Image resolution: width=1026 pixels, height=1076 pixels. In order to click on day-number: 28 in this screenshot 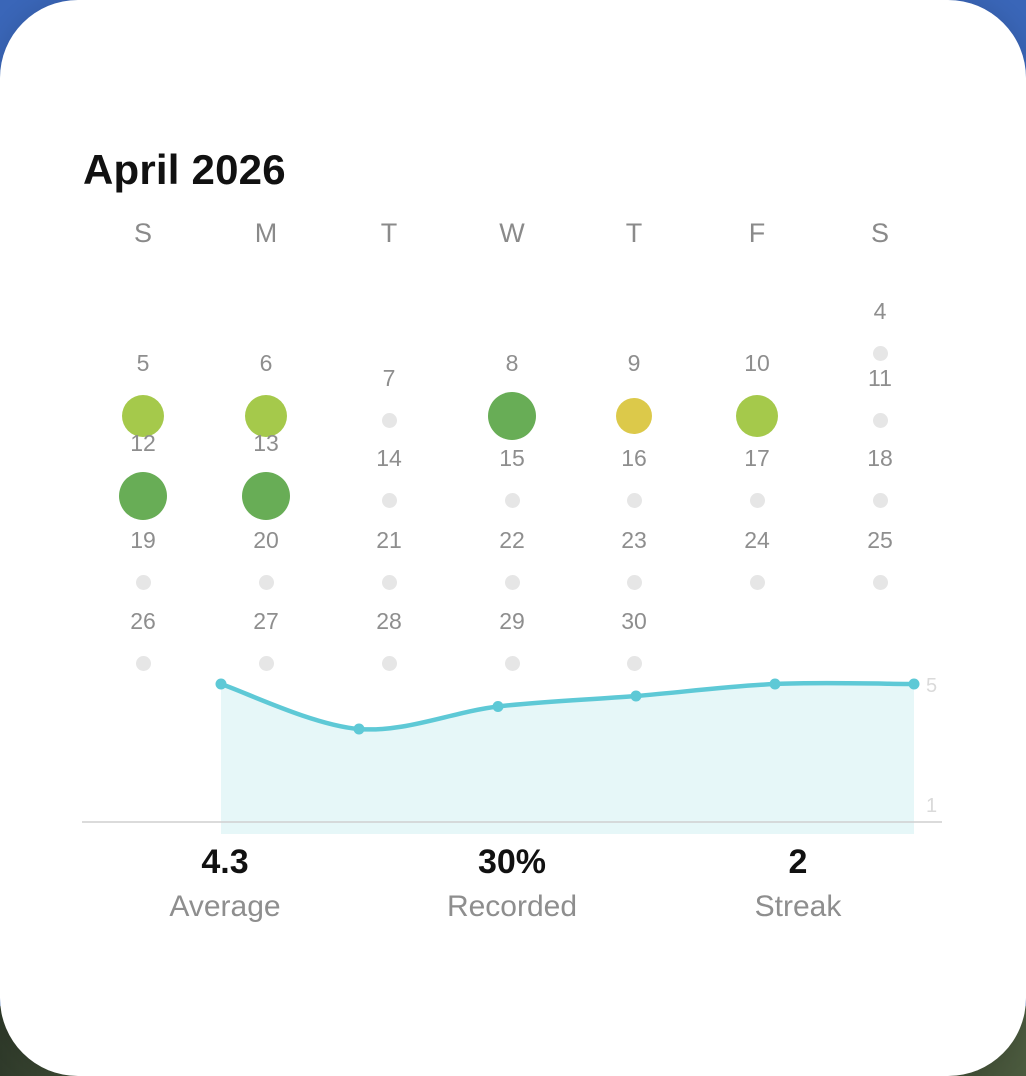, I will do `click(389, 621)`.